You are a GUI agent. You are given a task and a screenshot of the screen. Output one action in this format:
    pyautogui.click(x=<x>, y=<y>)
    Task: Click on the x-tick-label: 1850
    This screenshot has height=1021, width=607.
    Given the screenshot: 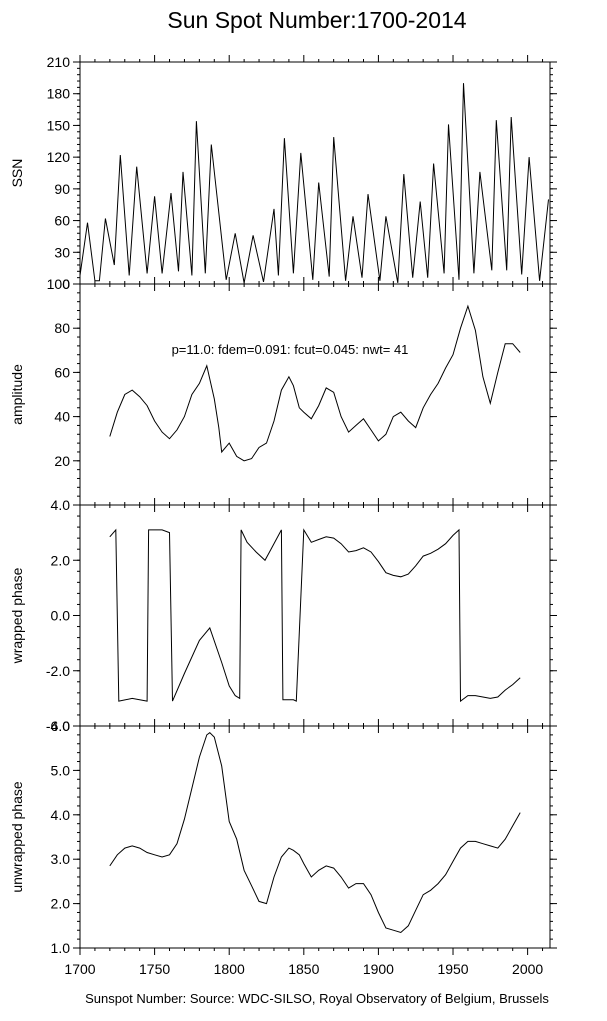 What is the action you would take?
    pyautogui.click(x=303, y=969)
    